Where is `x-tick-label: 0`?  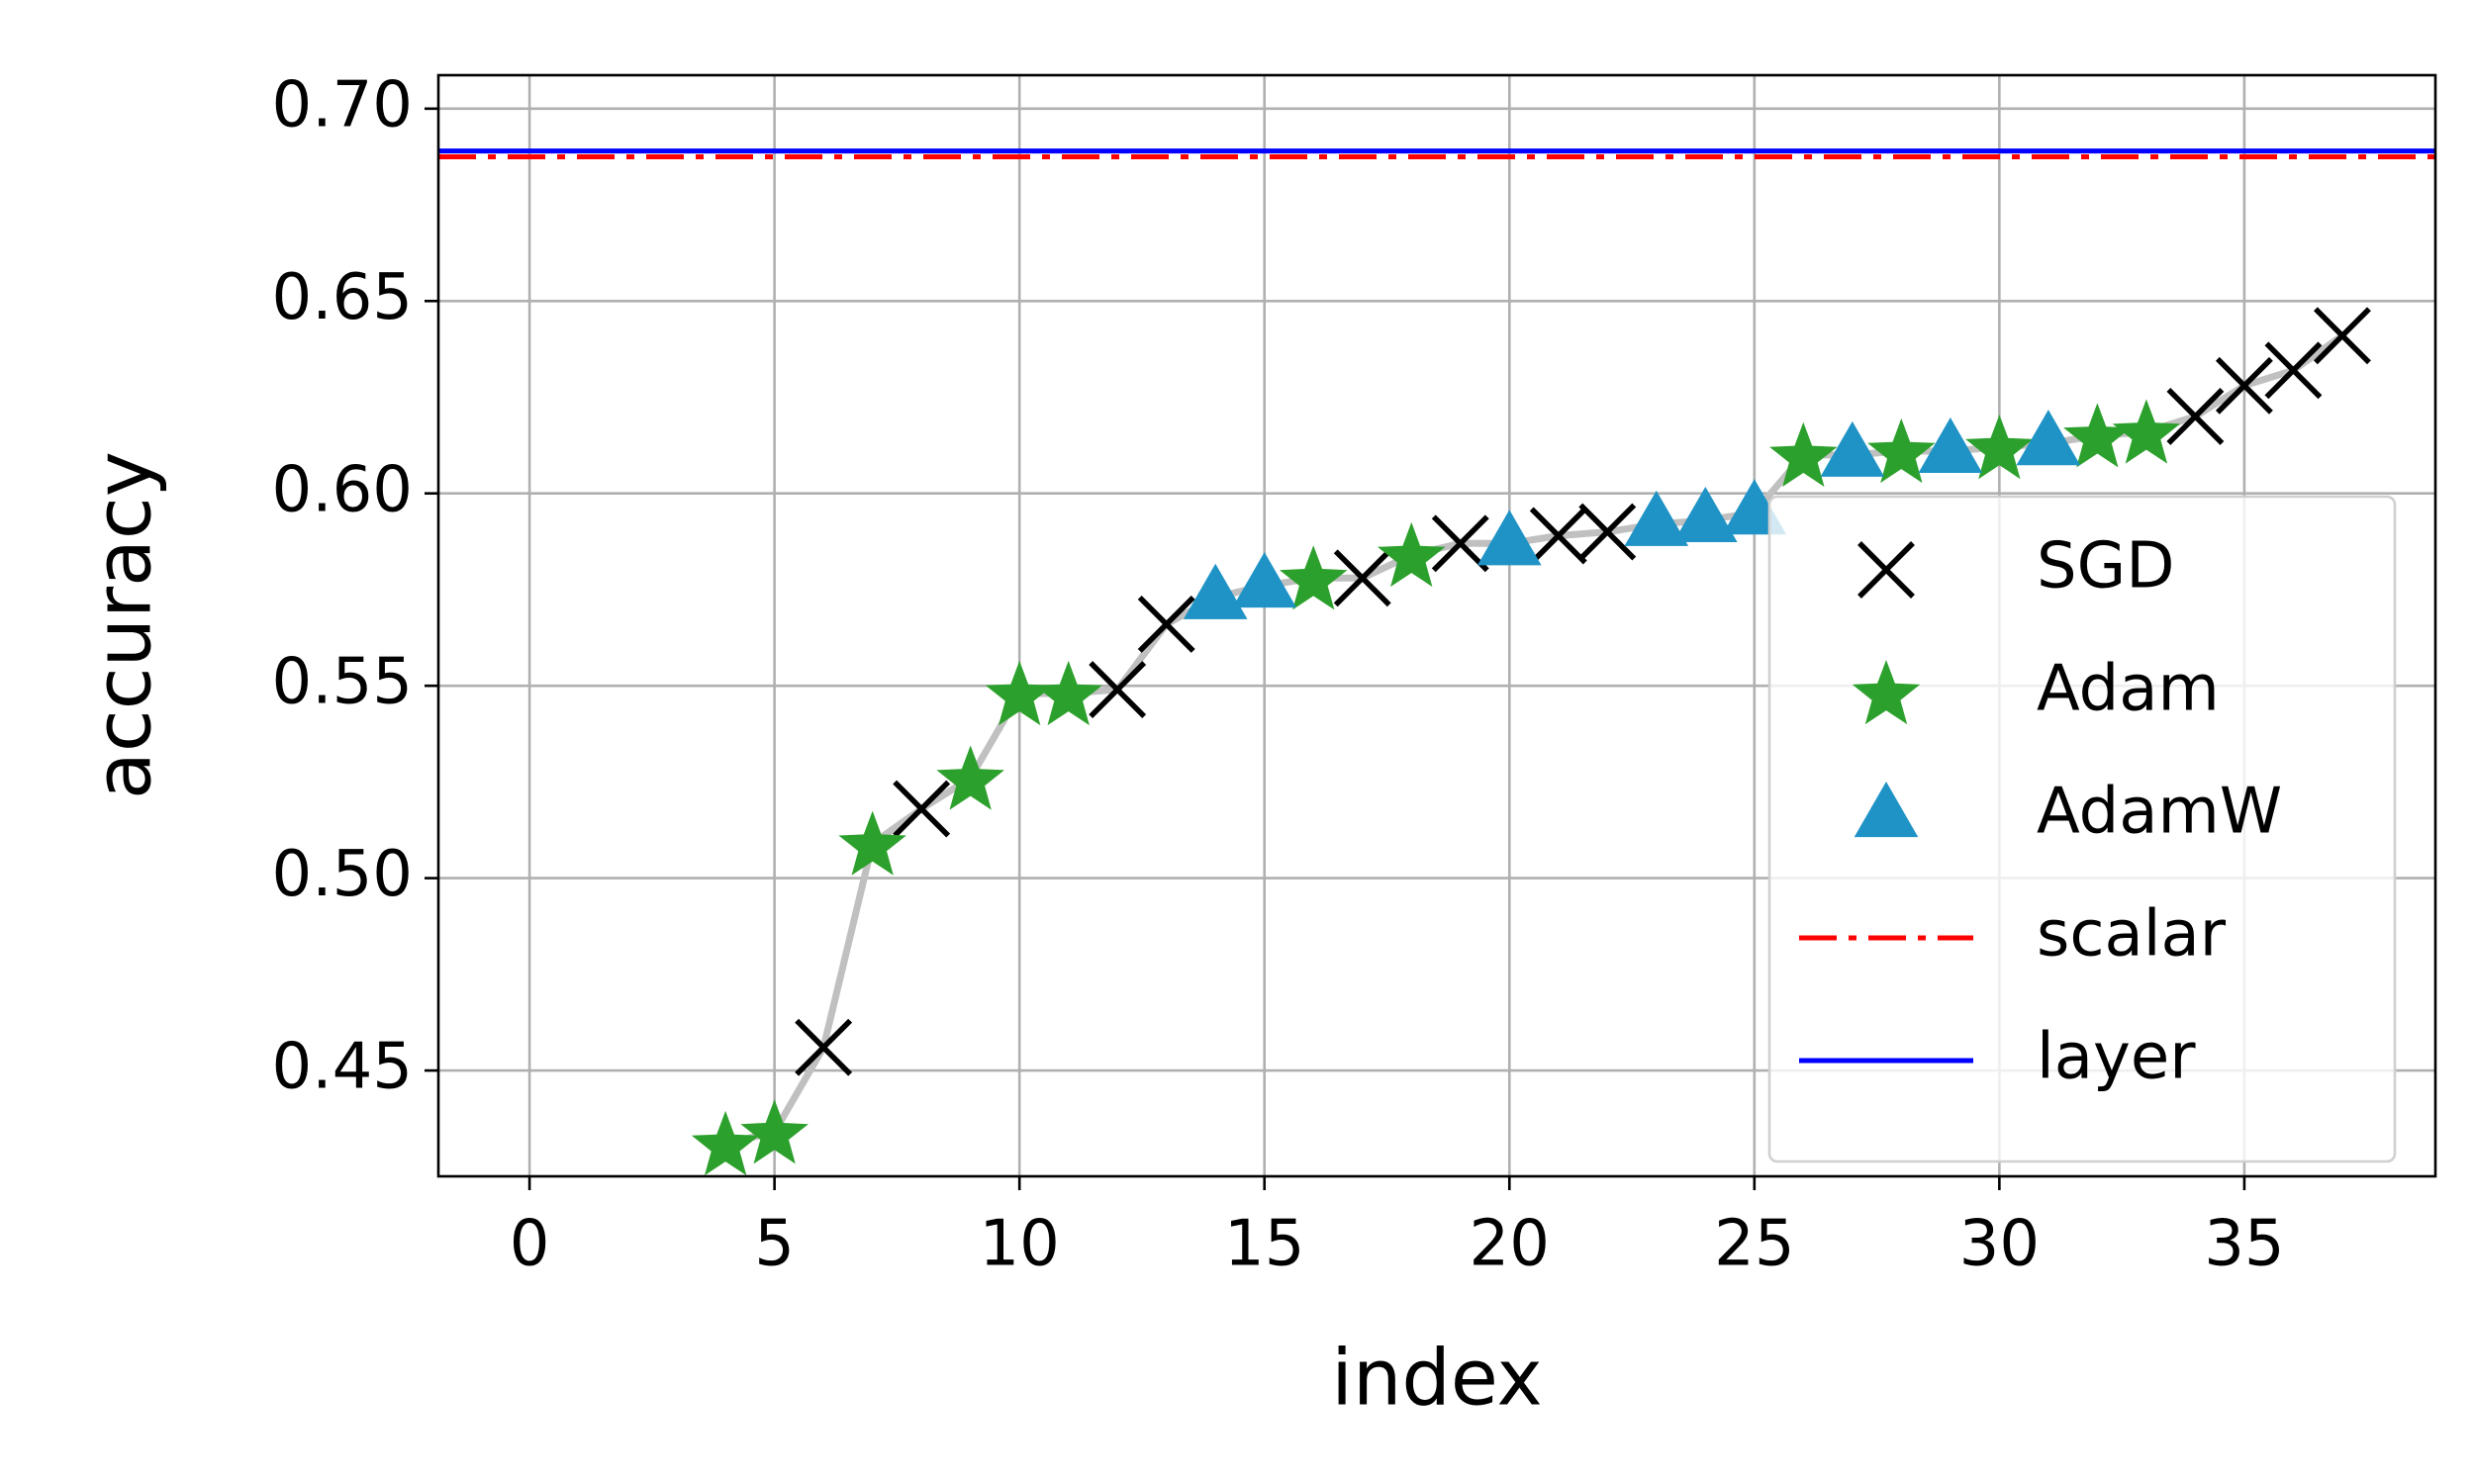 x-tick-label: 0 is located at coordinates (530, 1244).